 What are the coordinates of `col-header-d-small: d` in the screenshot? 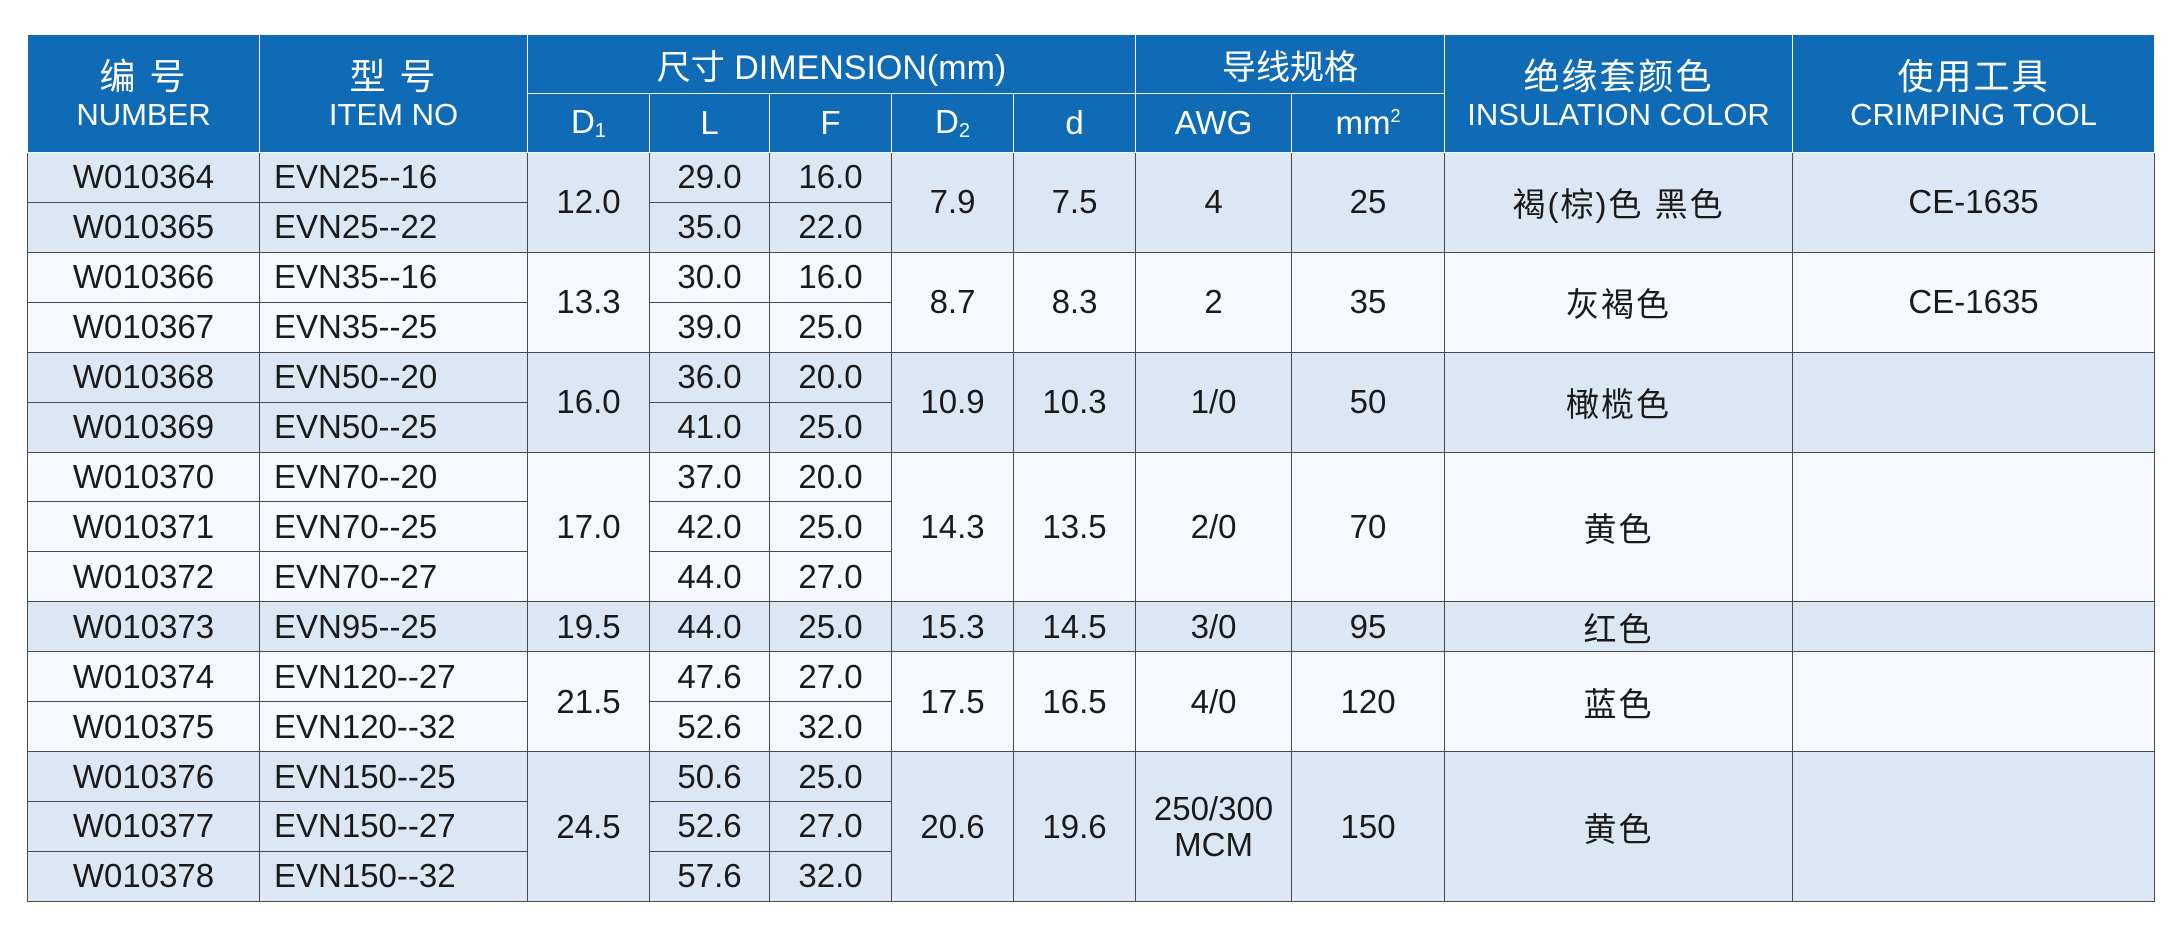 It's located at (1074, 123).